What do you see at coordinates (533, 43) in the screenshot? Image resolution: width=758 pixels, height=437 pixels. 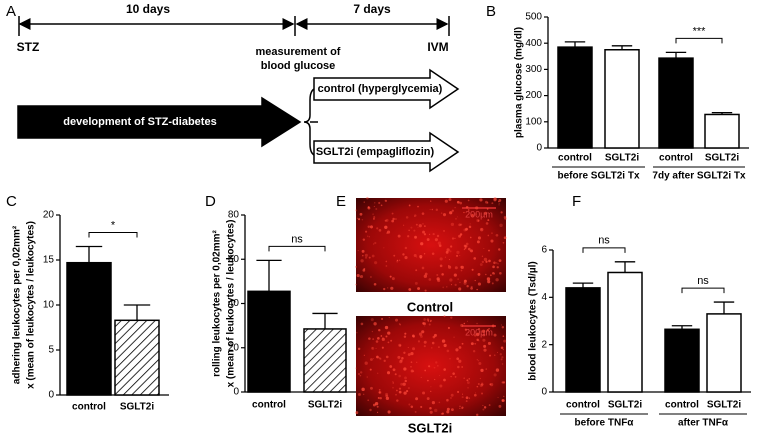 I see `y-tick-label: 400` at bounding box center [533, 43].